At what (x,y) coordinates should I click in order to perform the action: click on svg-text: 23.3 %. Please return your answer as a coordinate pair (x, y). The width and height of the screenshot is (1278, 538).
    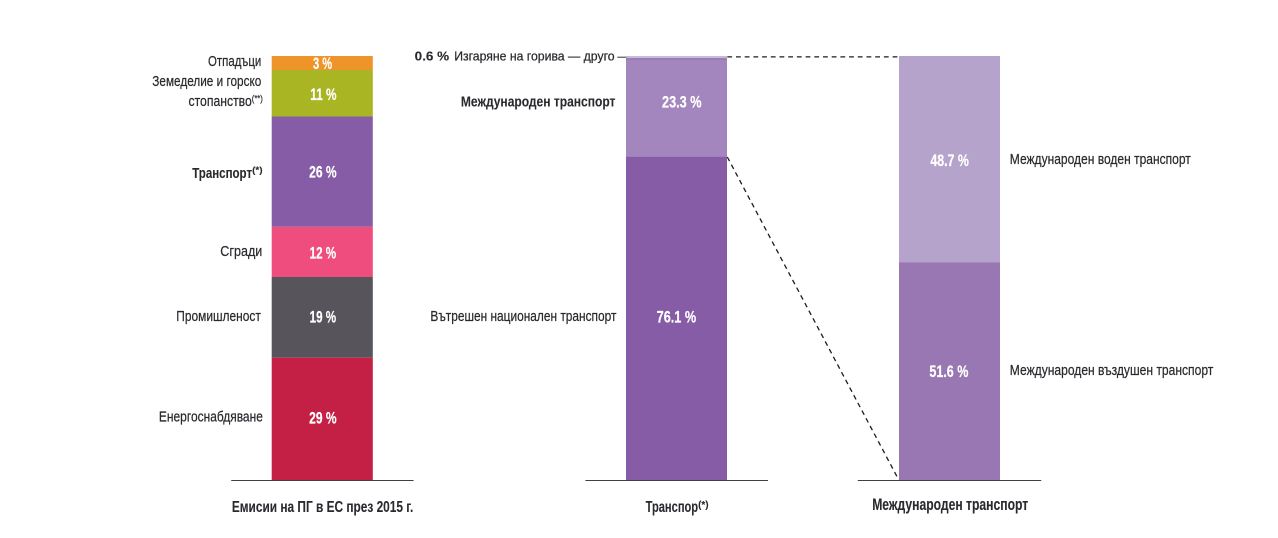
    Looking at the image, I should click on (682, 102).